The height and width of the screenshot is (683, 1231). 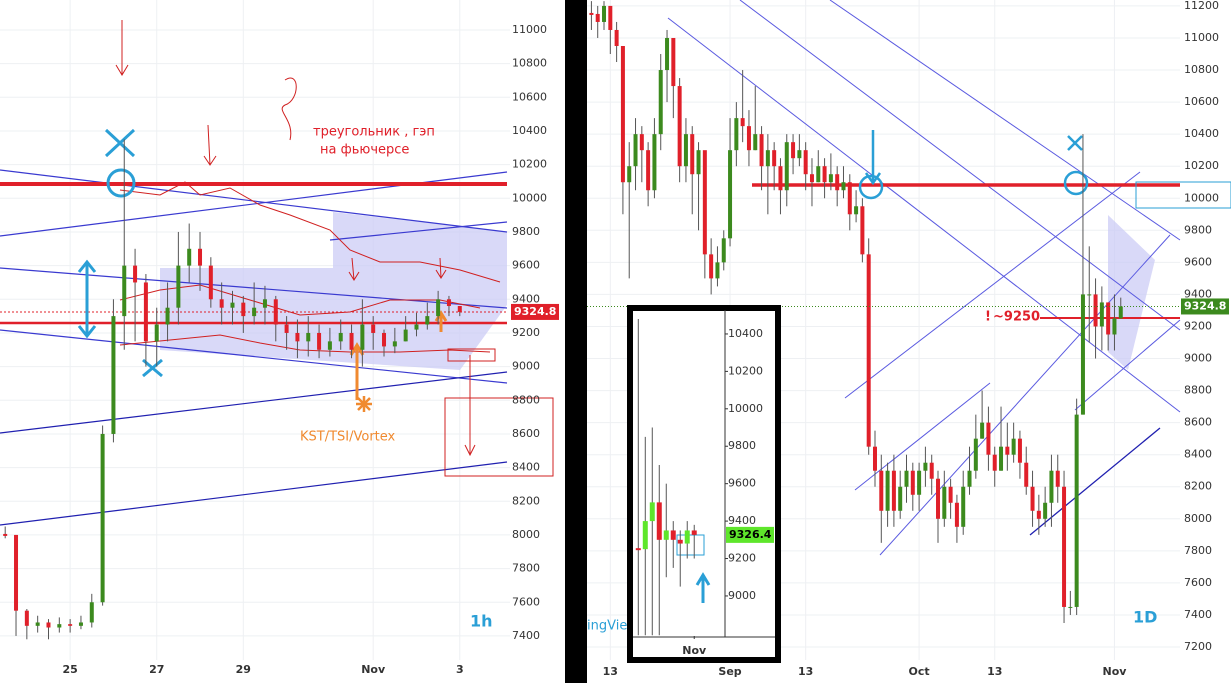 I want to click on y-tick-label: 10200, so click(x=1201, y=165).